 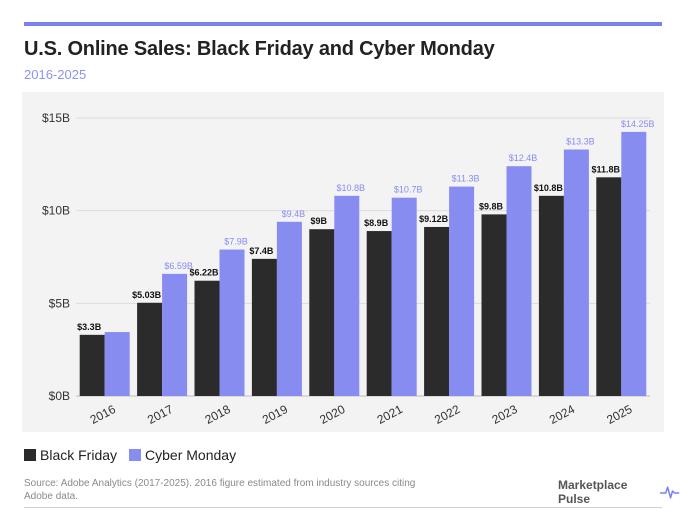 What do you see at coordinates (236, 242) in the screenshot?
I see `data-label-cyber-monday: $7.9B` at bounding box center [236, 242].